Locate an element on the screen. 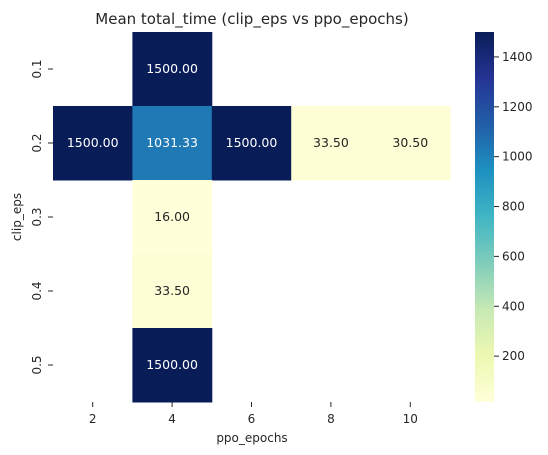  cell-value-label: 16.00 is located at coordinates (172, 216).